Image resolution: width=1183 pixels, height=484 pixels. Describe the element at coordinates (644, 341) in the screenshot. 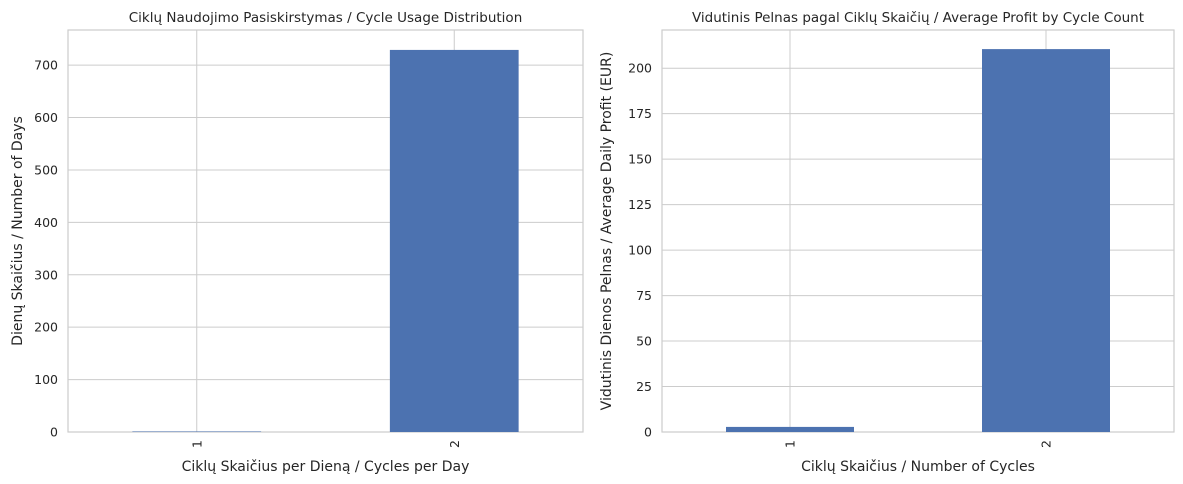

I see `y-tick-label: 50` at that location.